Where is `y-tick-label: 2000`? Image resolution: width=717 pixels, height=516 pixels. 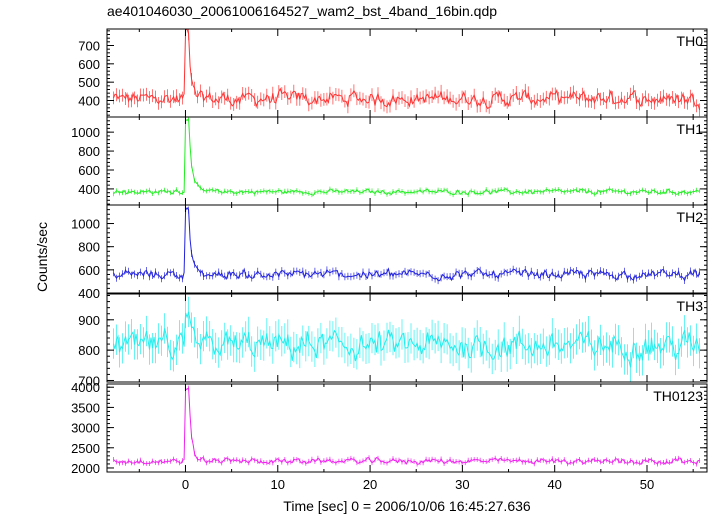 y-tick-label: 2000 is located at coordinates (85, 468).